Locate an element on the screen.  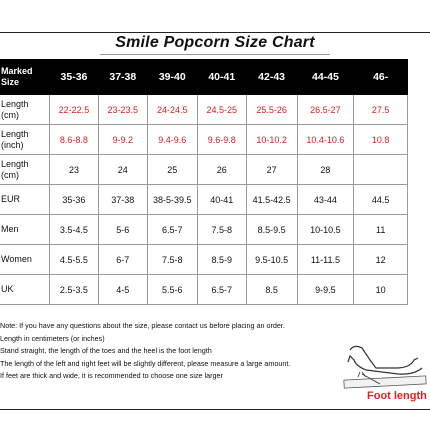
table-row: UK 2.5-3.5 4-5 5.5-6 6.5-7 8.5 9-9.5 10 is located at coordinates (204, 289).